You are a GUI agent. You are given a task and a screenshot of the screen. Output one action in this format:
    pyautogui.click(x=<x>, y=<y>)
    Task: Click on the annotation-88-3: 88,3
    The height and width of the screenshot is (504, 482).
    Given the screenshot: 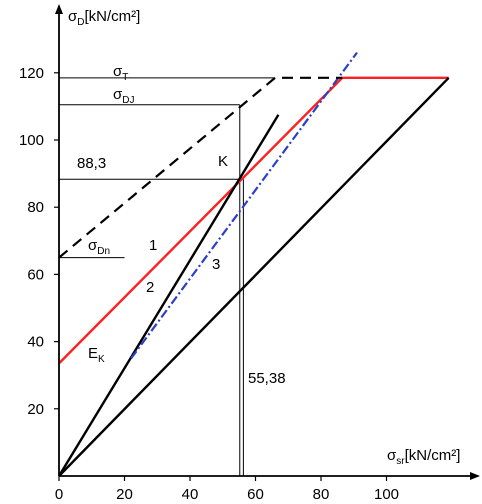 What is the action you would take?
    pyautogui.click(x=91, y=163)
    